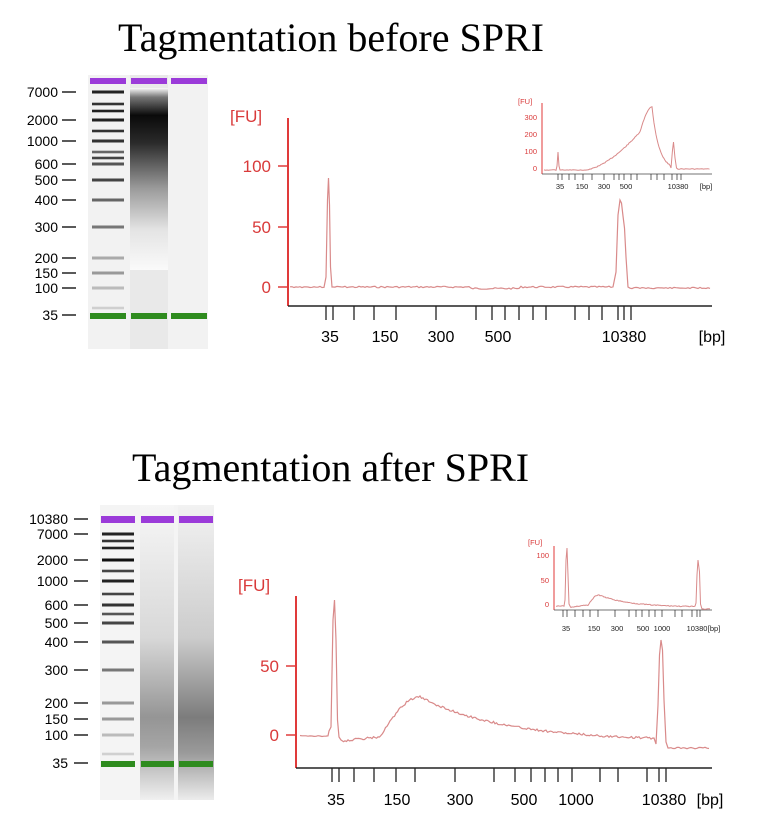 This screenshot has height=838, width=766. Describe the element at coordinates (697, 628) in the screenshot. I see `x-tick-label: 10380` at that location.